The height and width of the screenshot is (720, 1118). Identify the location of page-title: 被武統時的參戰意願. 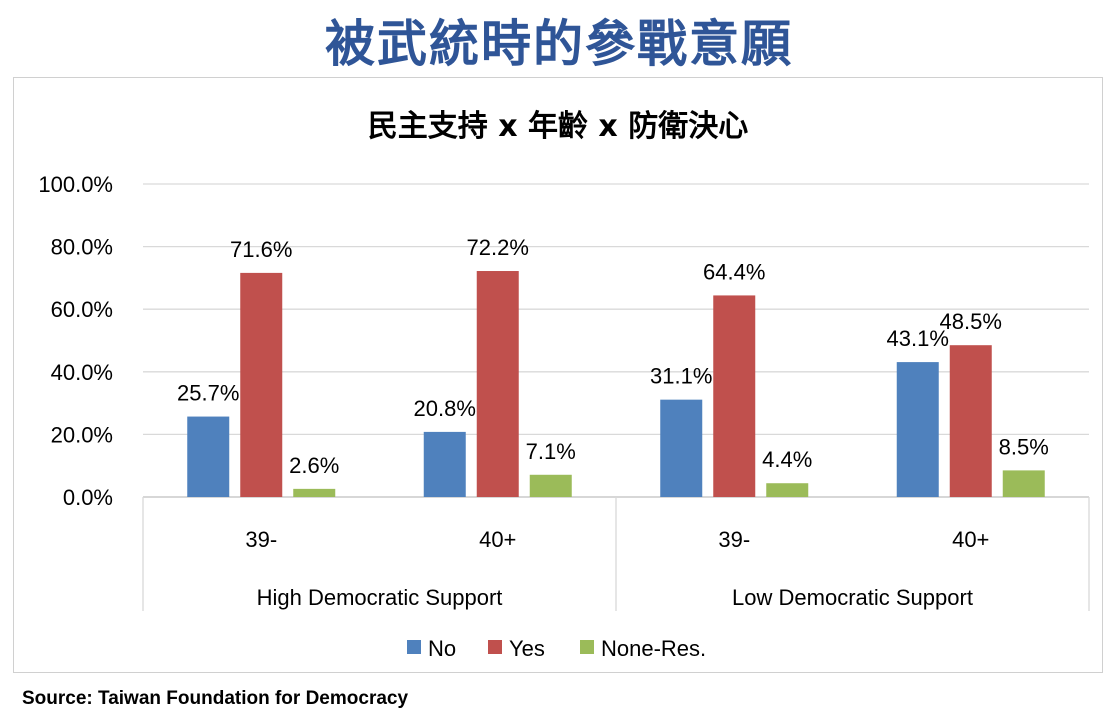
(559, 44).